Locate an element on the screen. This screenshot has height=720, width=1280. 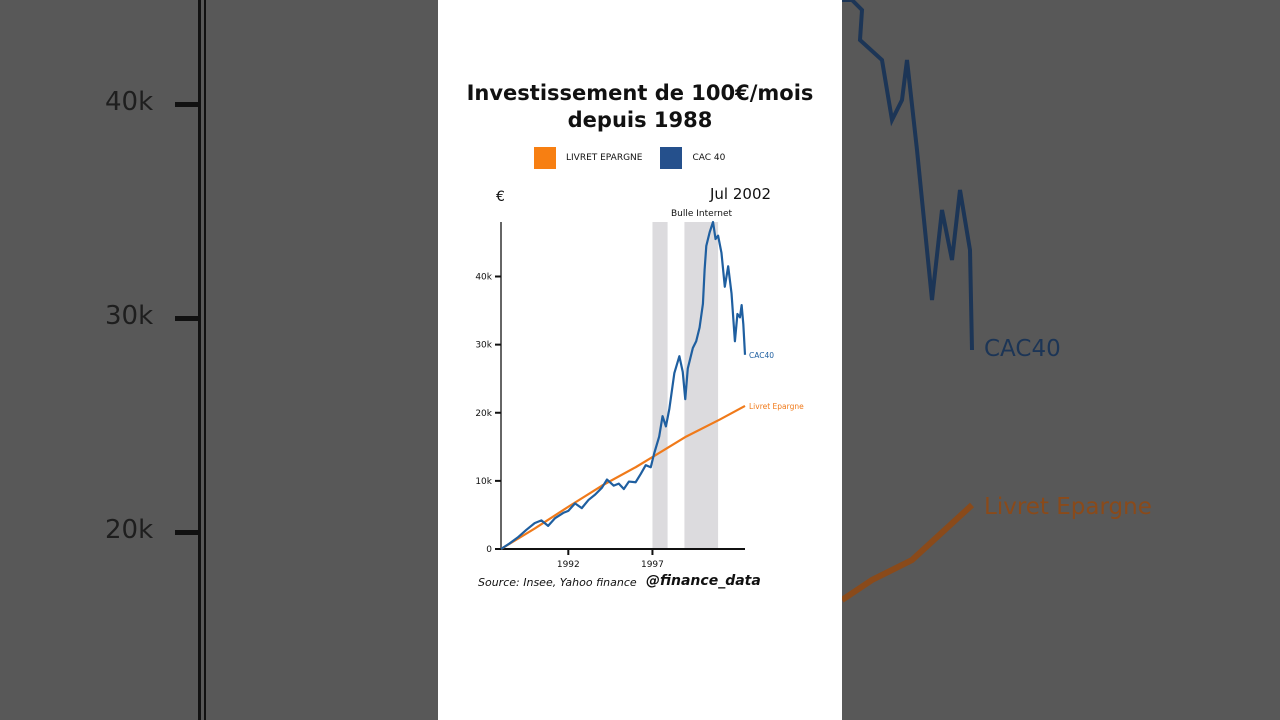
background-zoom-lines is located at coordinates (908, 301).